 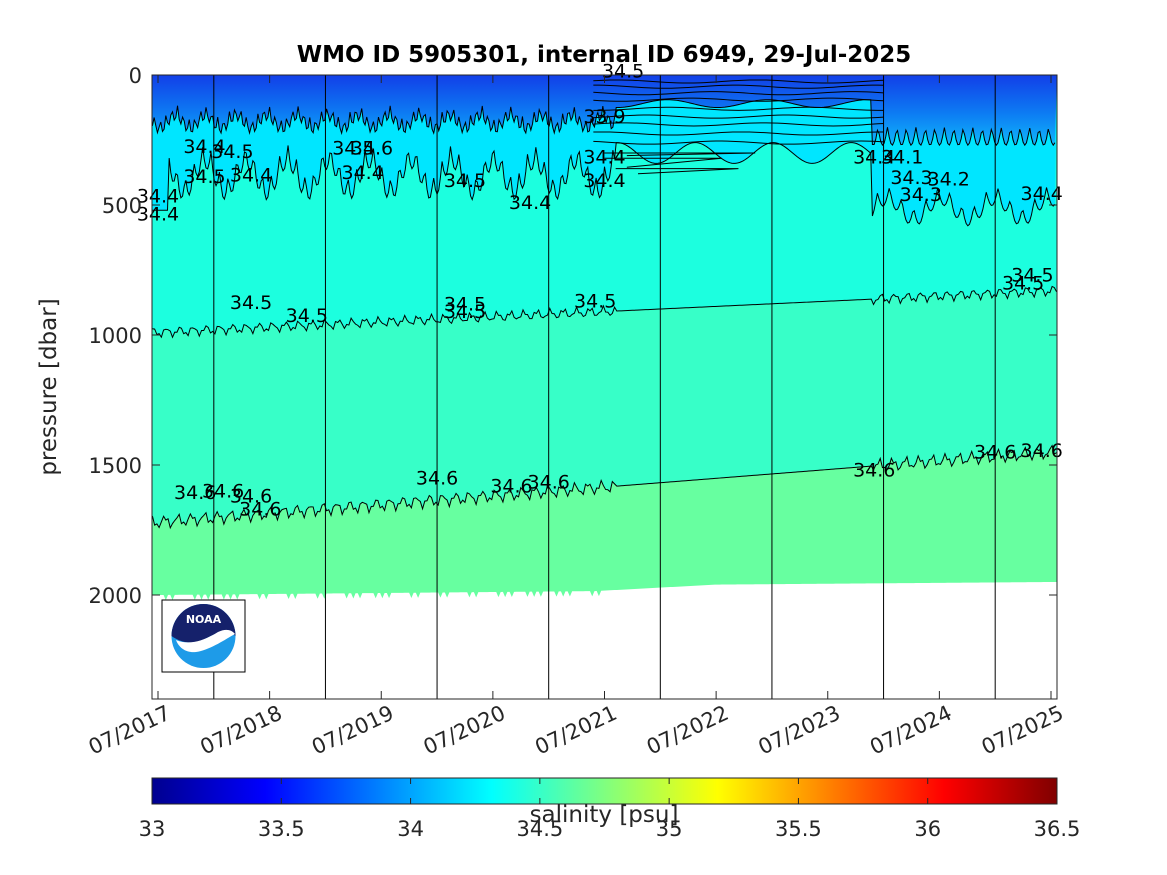 What do you see at coordinates (204, 619) in the screenshot?
I see `svg-text: NOAA` at bounding box center [204, 619].